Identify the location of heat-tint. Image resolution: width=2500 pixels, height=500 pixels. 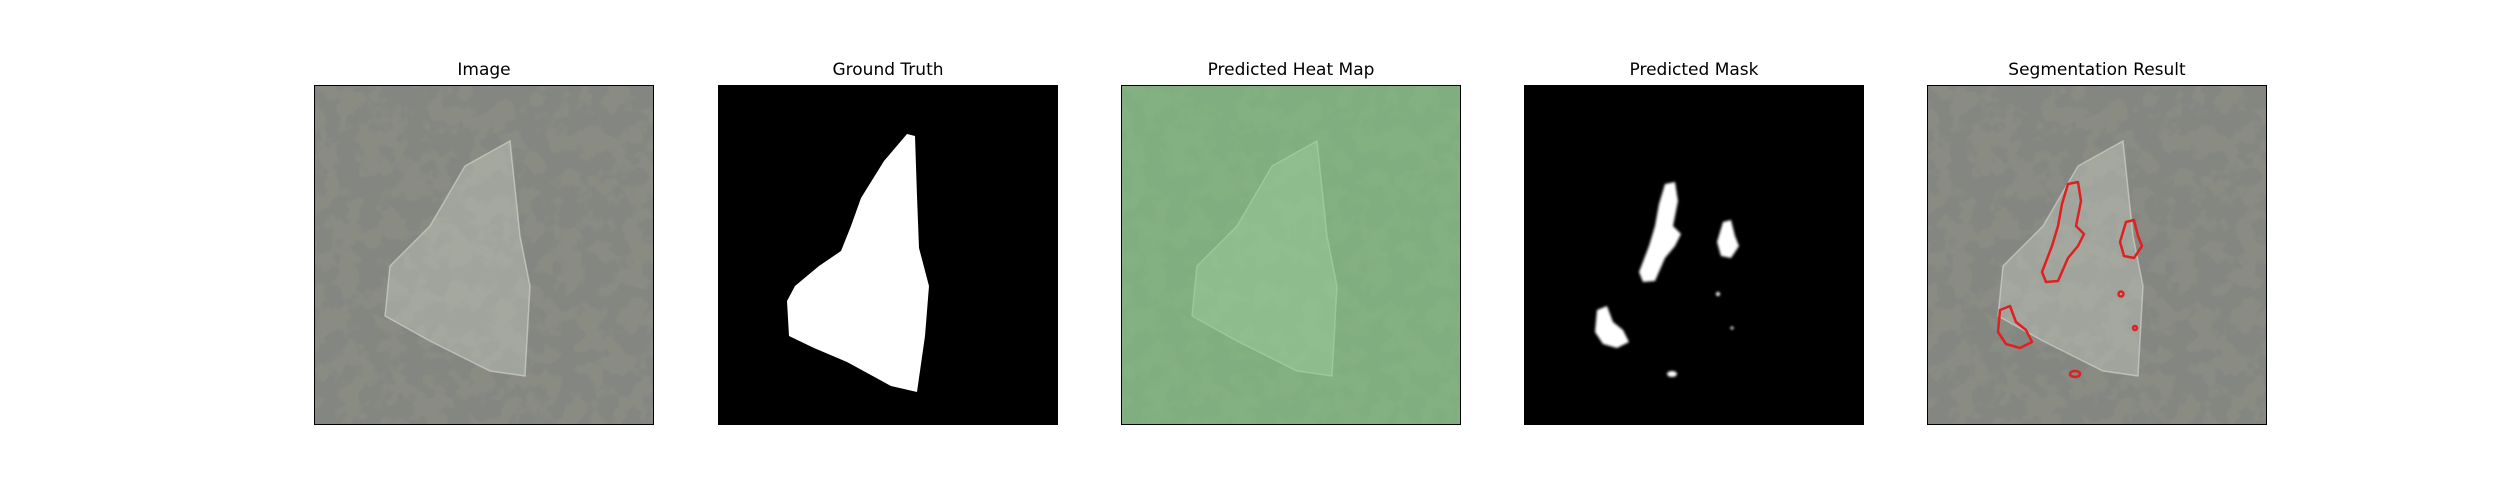
(1291, 255).